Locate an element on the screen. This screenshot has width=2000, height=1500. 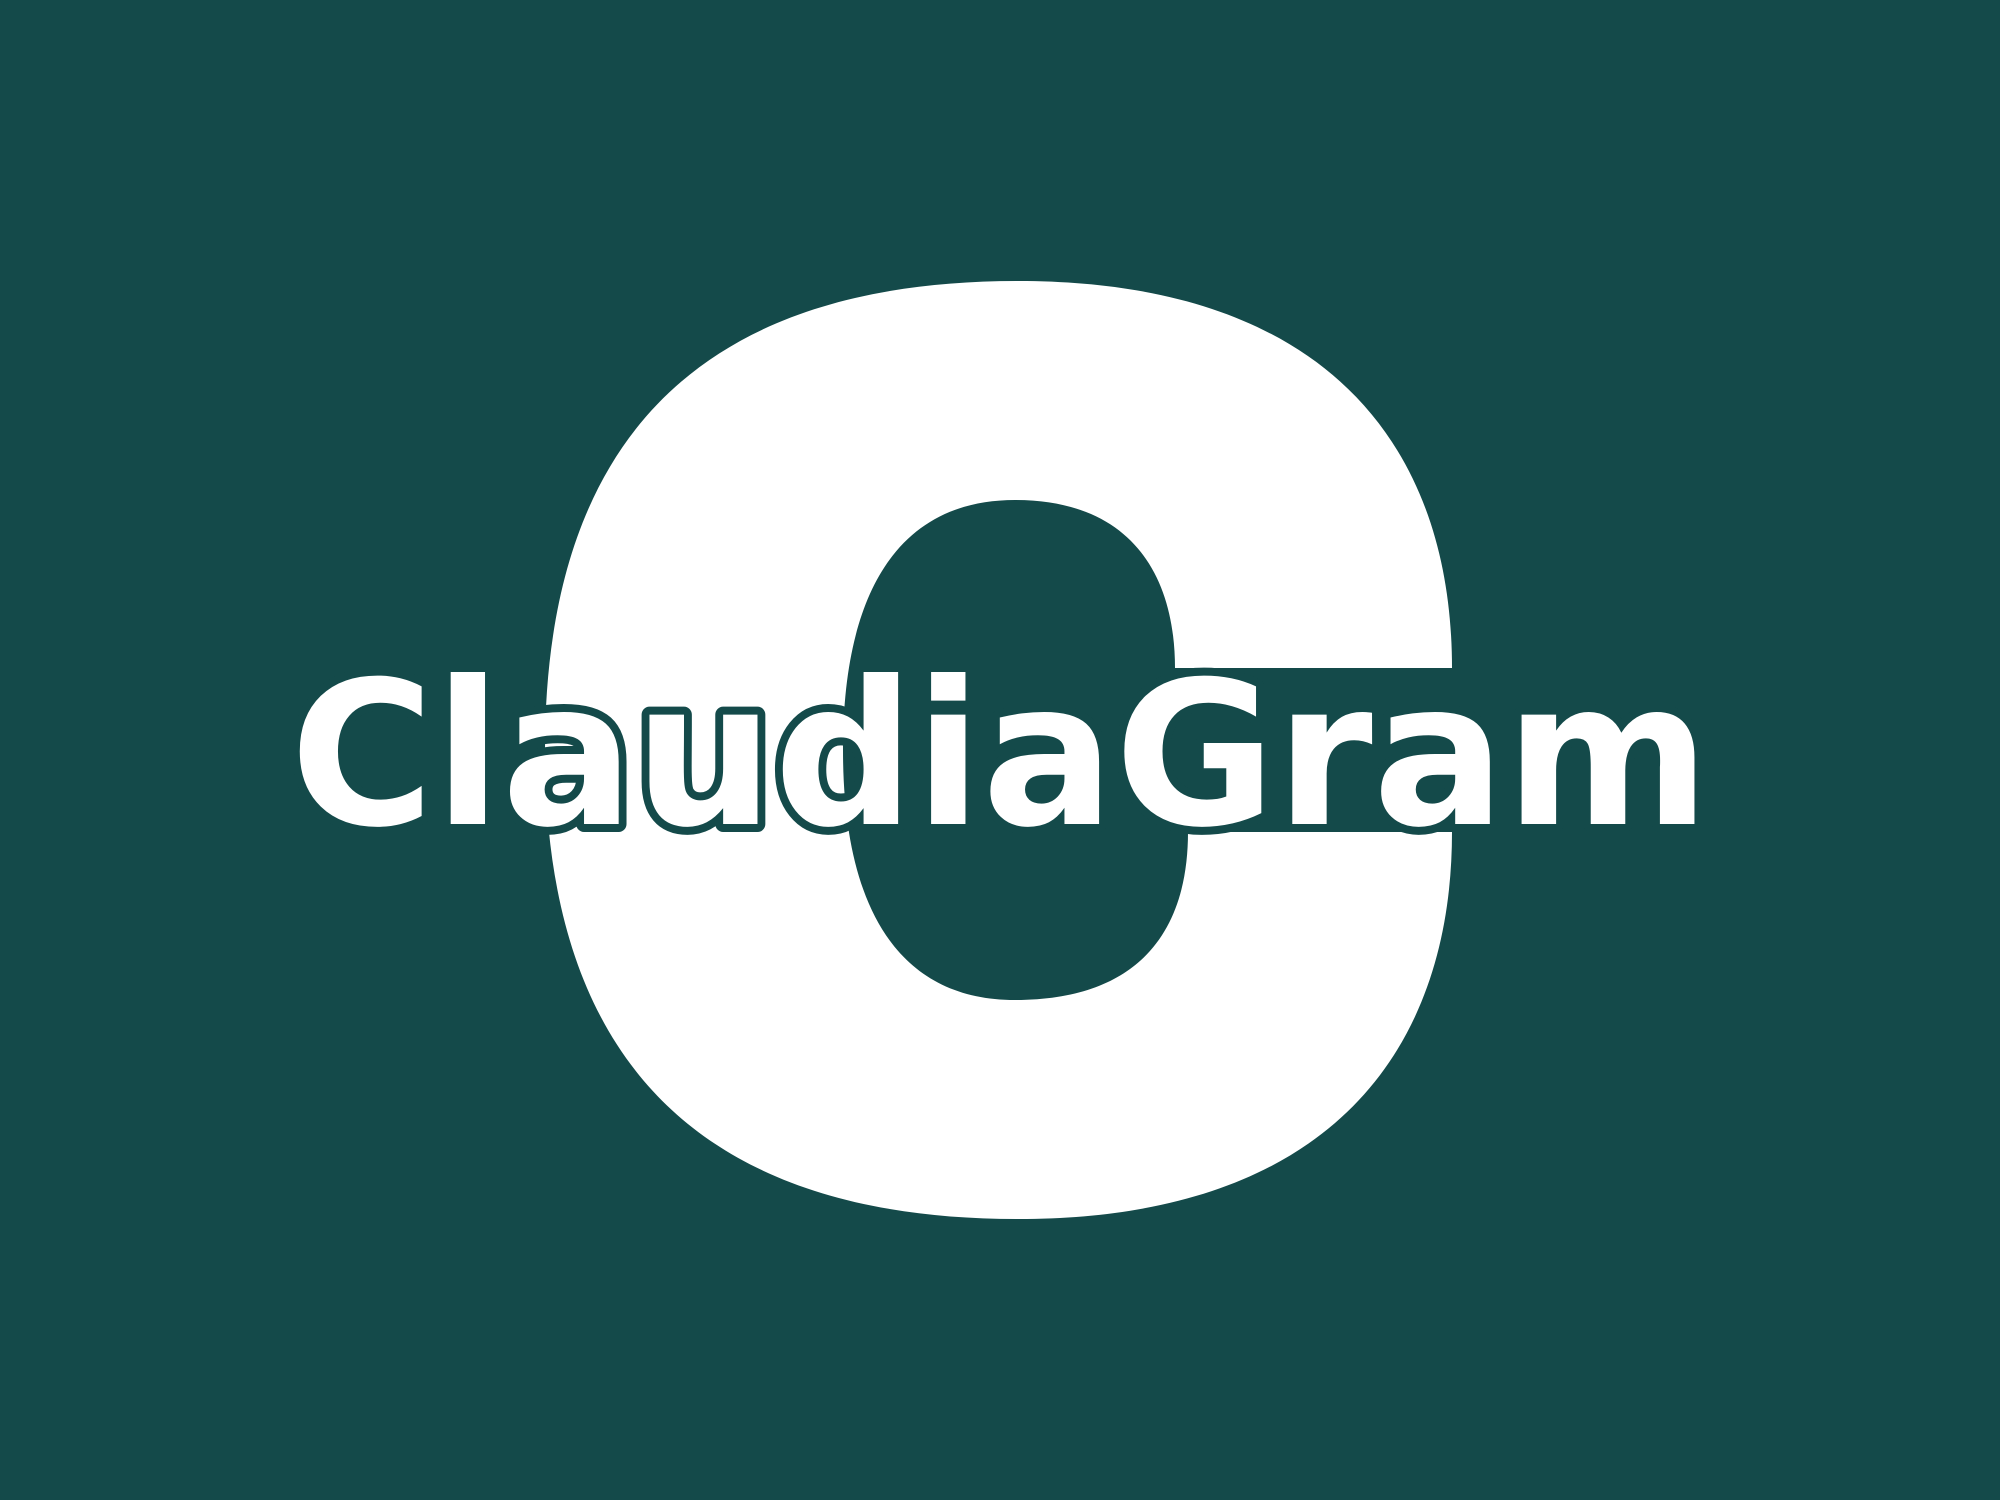
wordmark: ClaudiaGram is located at coordinates (1000, 755).